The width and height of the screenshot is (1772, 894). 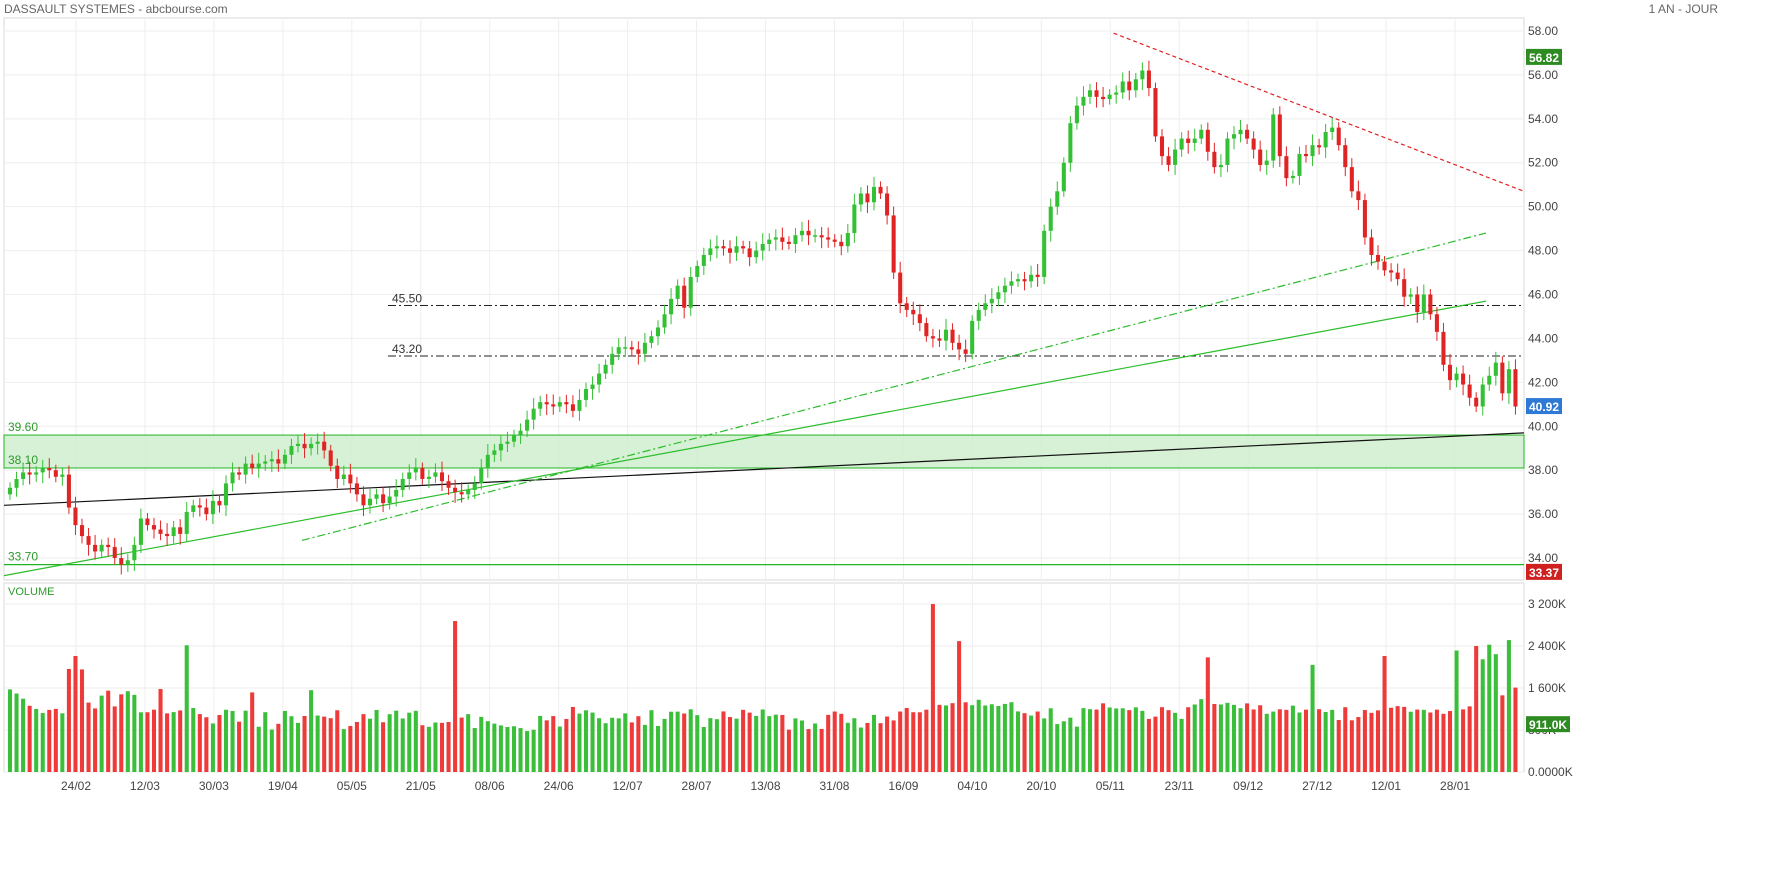 What do you see at coordinates (903, 786) in the screenshot?
I see `date-tick-label: 16/09` at bounding box center [903, 786].